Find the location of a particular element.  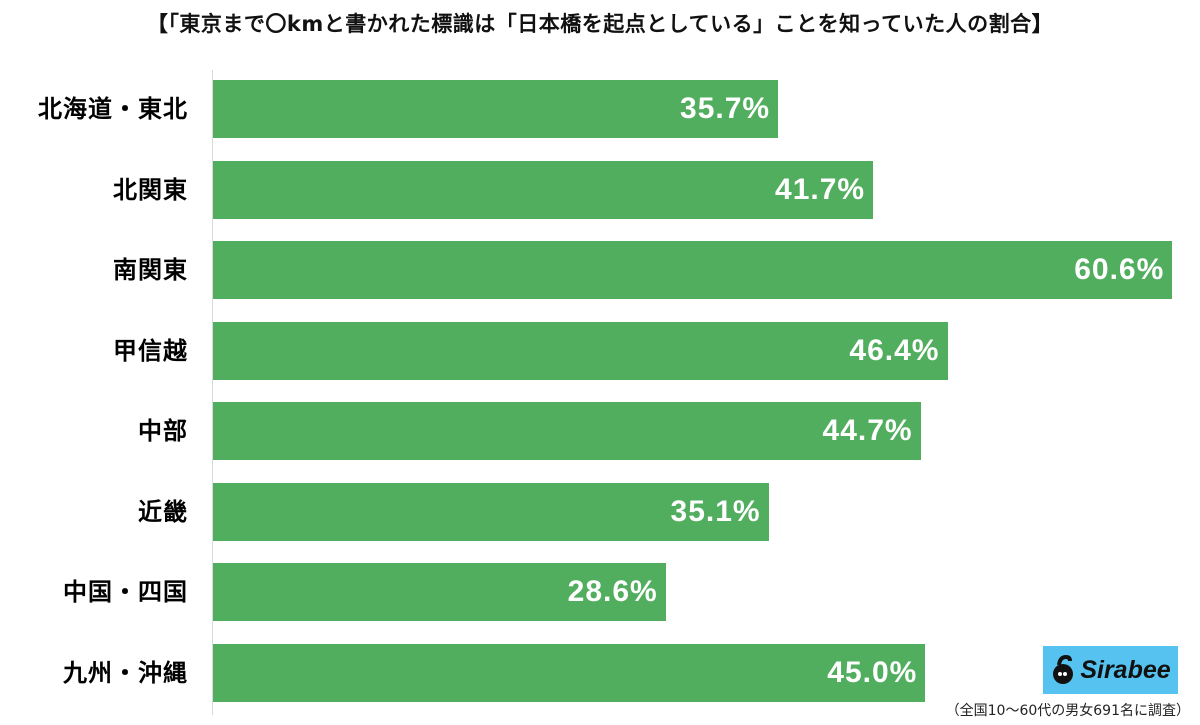

value-label: 45.0% is located at coordinates (872, 672).